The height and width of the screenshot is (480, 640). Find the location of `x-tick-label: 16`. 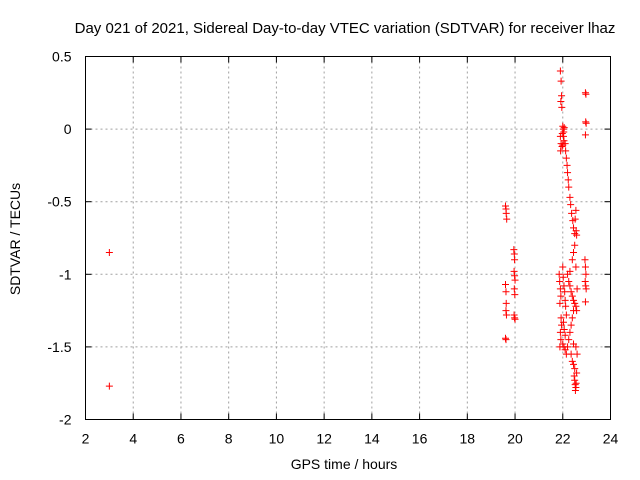

x-tick-label: 16 is located at coordinates (420, 439).